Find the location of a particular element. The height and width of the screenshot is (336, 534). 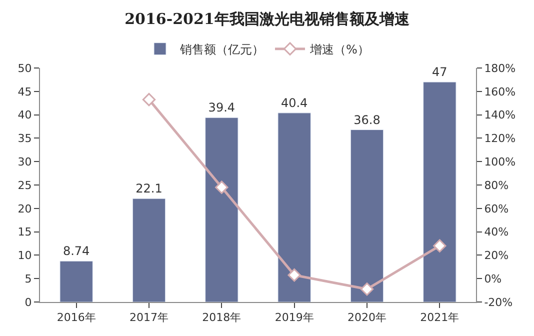

y2-tick-label: 120% is located at coordinates (500, 139).